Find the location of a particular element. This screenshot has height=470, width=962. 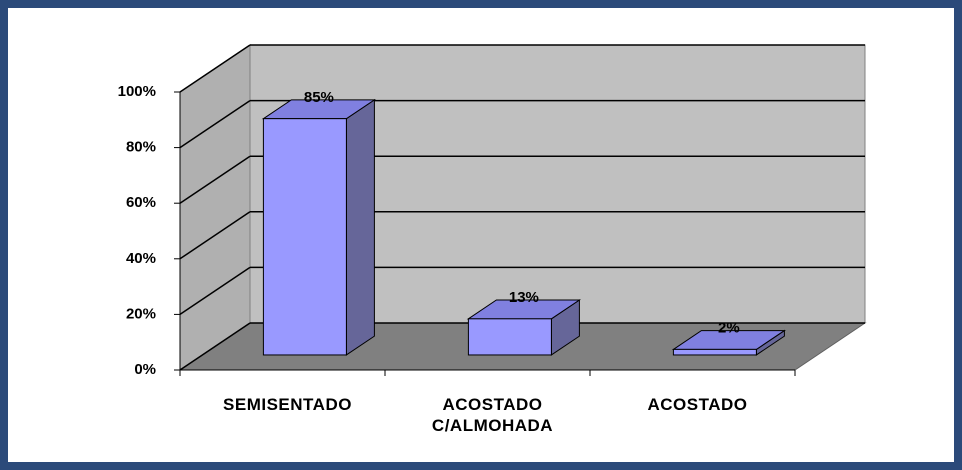

y-tick-label: 0% is located at coordinates (145, 369).